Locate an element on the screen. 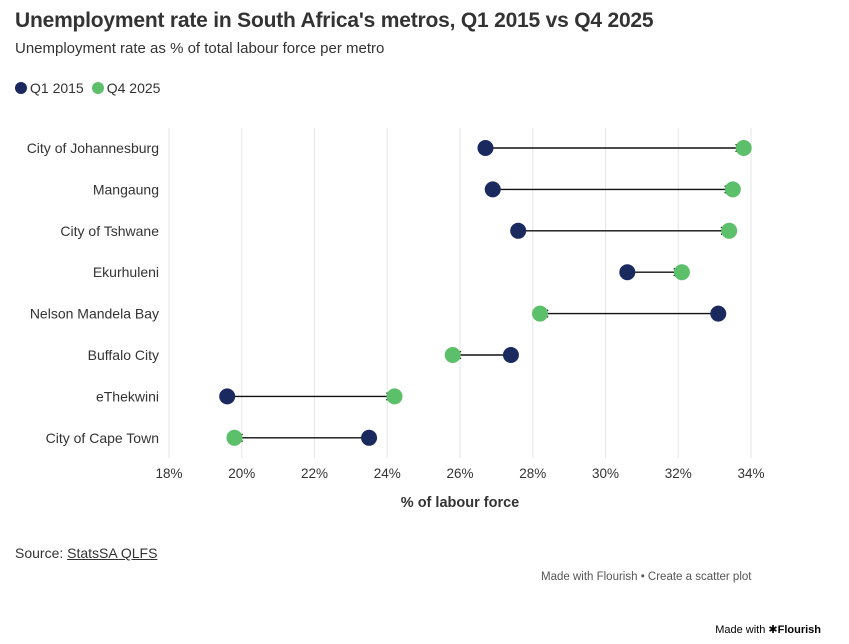 The image size is (849, 644). source-link: StatsSA QLFS is located at coordinates (112, 553).